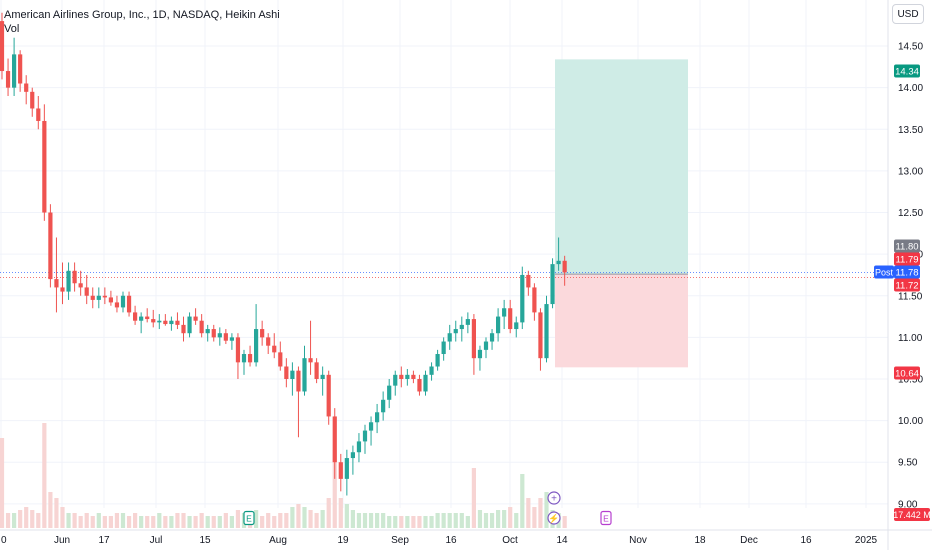 The width and height of the screenshot is (932, 550). I want to click on y-tick-label: 14.50, so click(910, 47).